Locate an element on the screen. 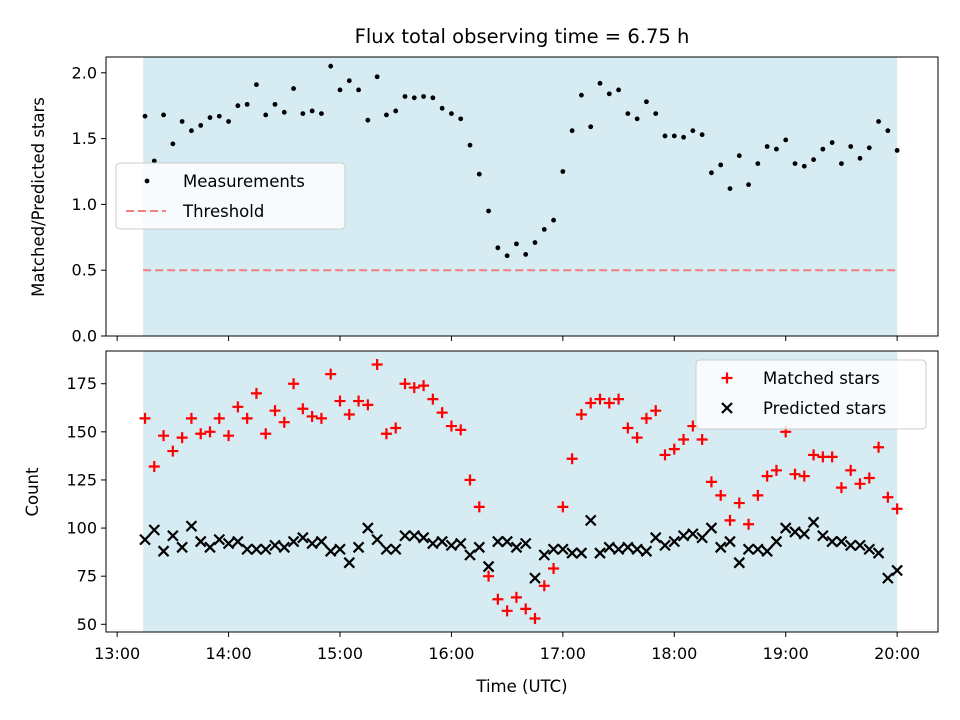 The height and width of the screenshot is (720, 960). legend-label: Threshold is located at coordinates (223, 211).